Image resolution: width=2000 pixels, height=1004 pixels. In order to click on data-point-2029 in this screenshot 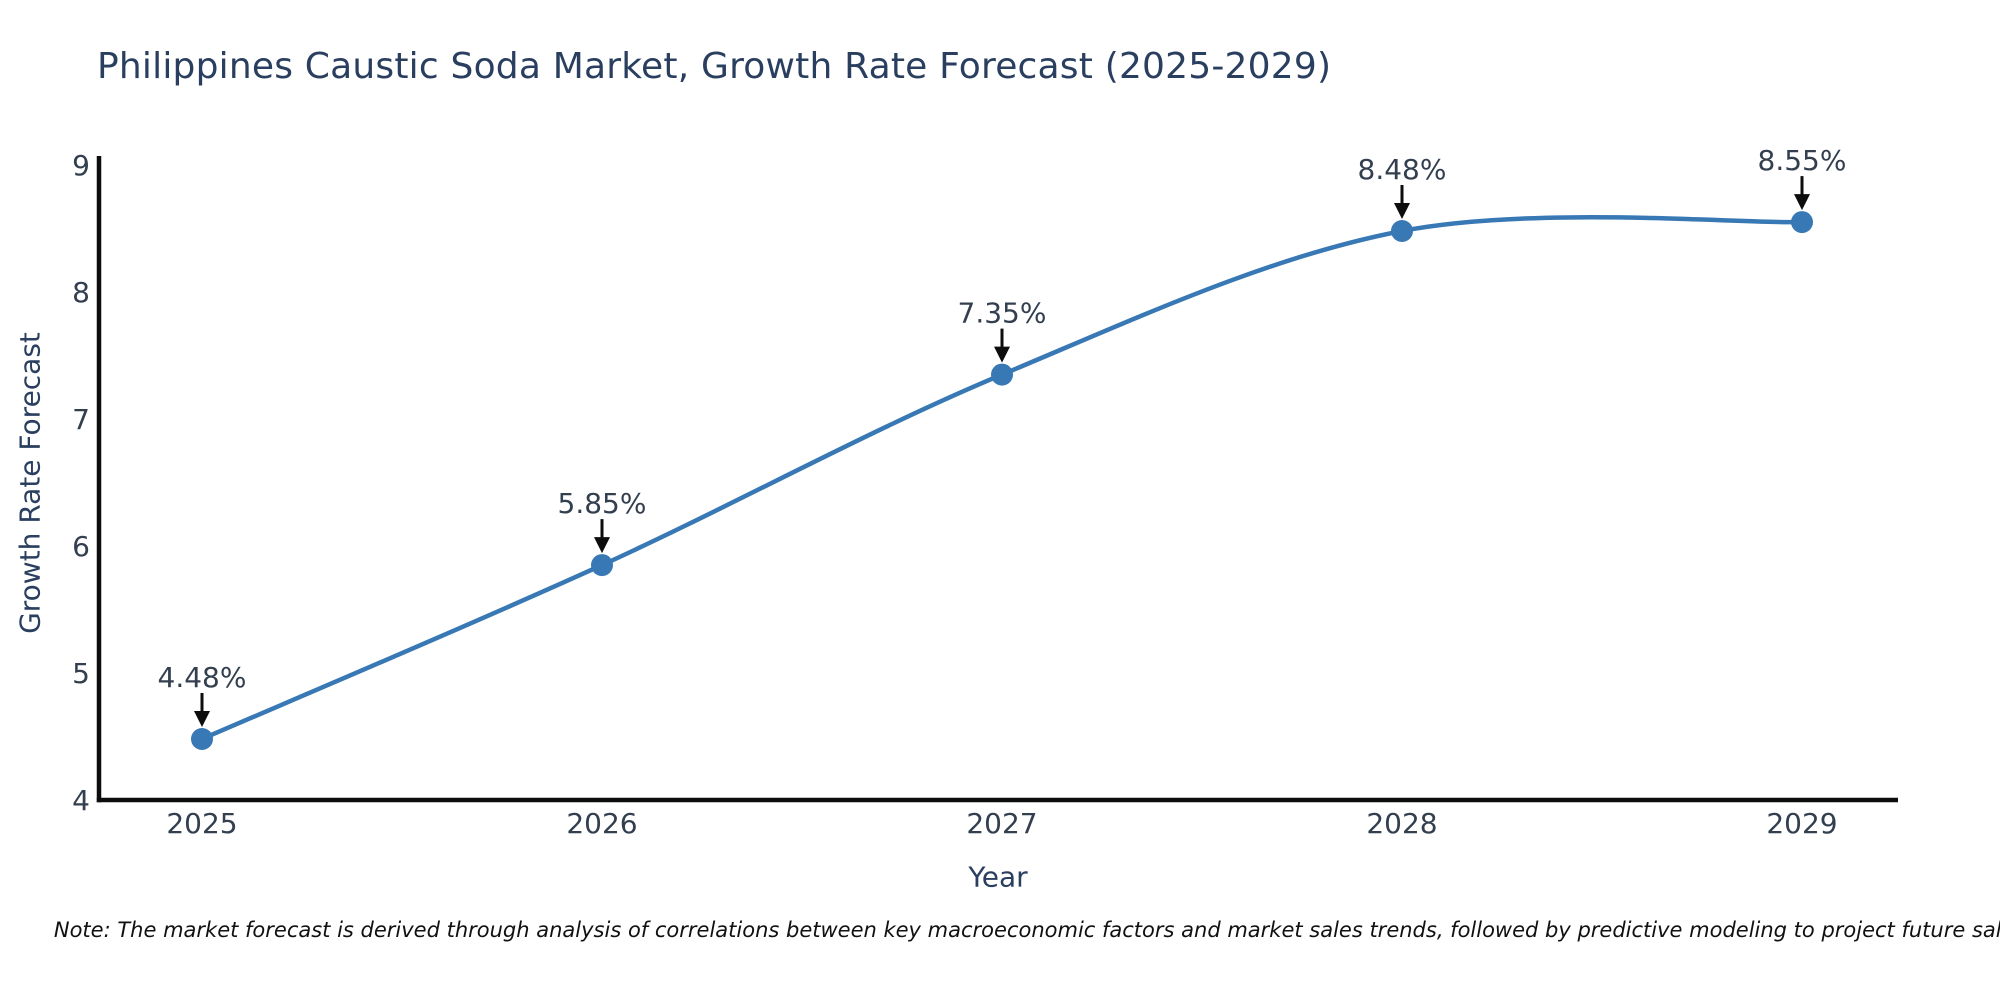, I will do `click(1802, 222)`.